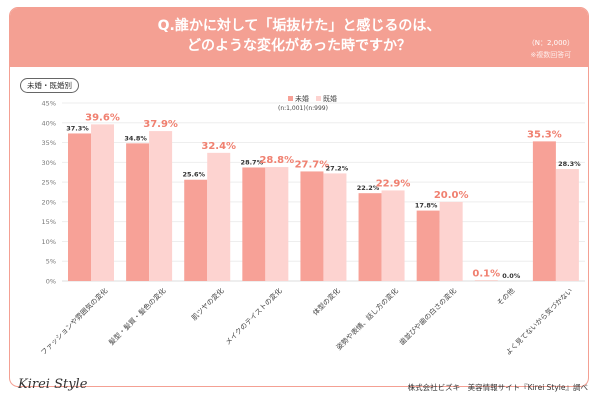 The image size is (600, 400). Describe the element at coordinates (299, 46) in the screenshot. I see `title-line-2: どのような変化があった時ですか？` at that location.